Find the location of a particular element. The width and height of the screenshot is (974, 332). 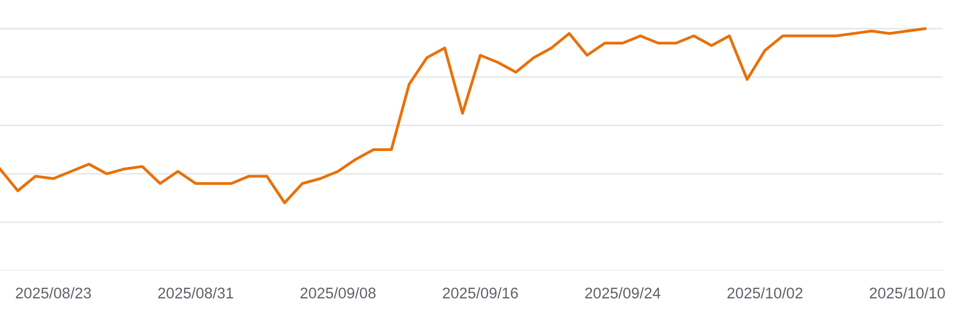

x-tick-label: 2025/09/08 is located at coordinates (338, 292).